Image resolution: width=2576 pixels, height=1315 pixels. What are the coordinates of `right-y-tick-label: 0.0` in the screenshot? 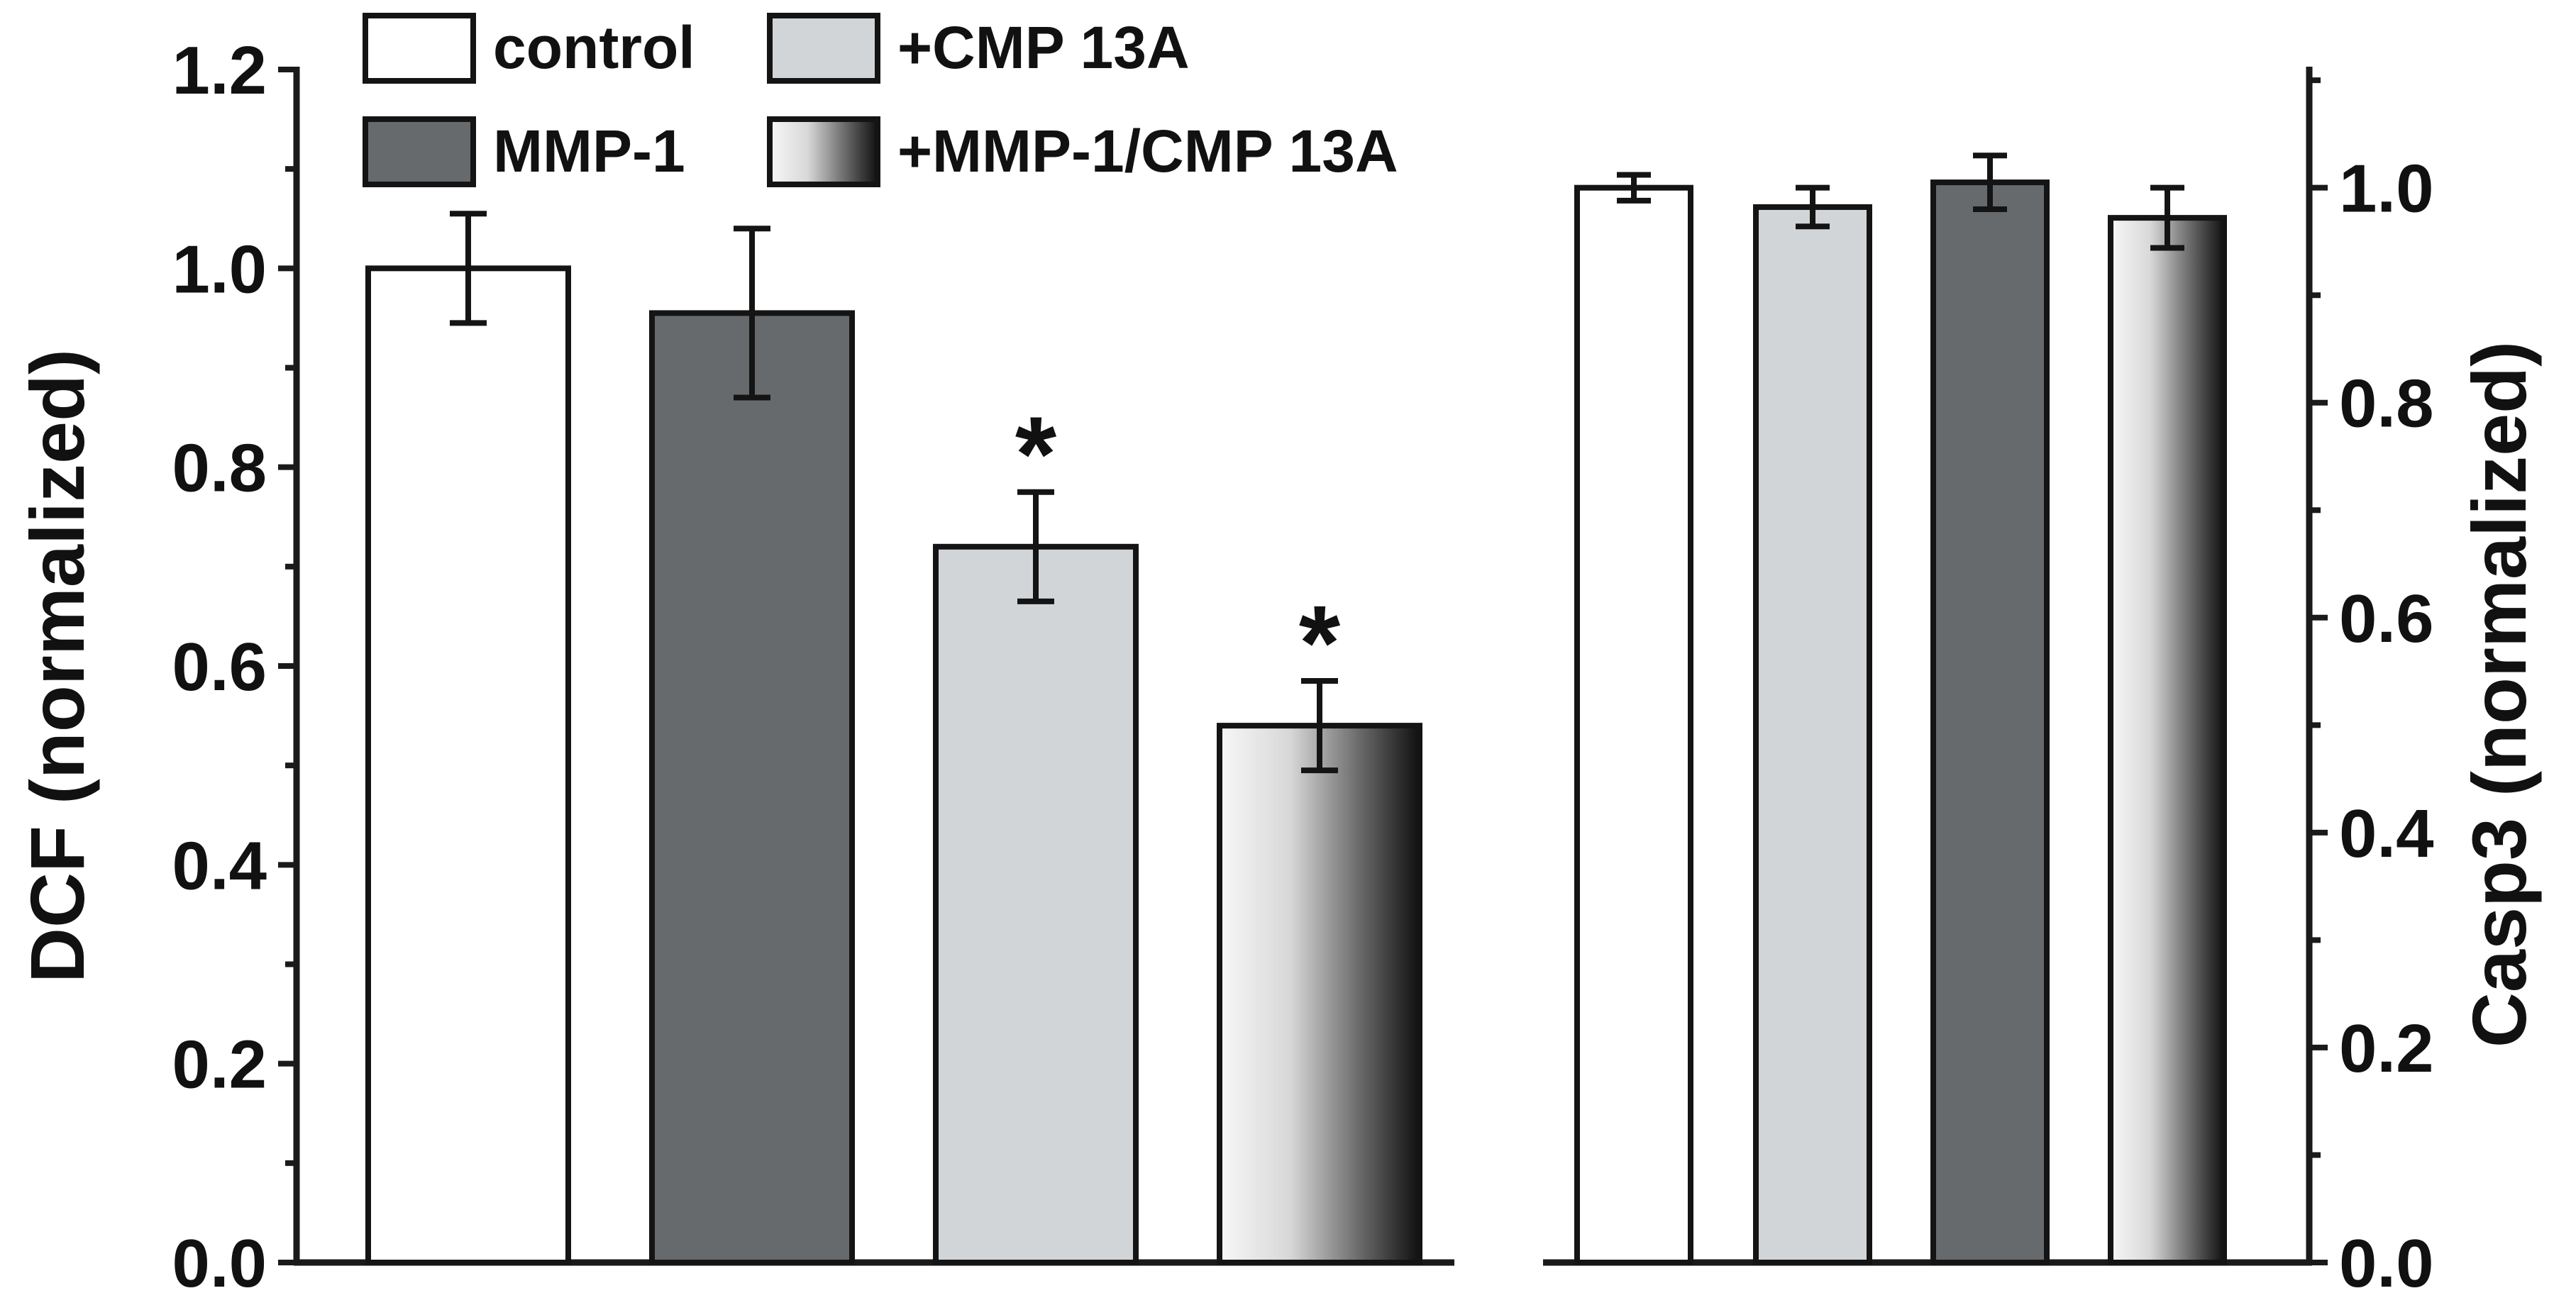 It's located at (2386, 1264).